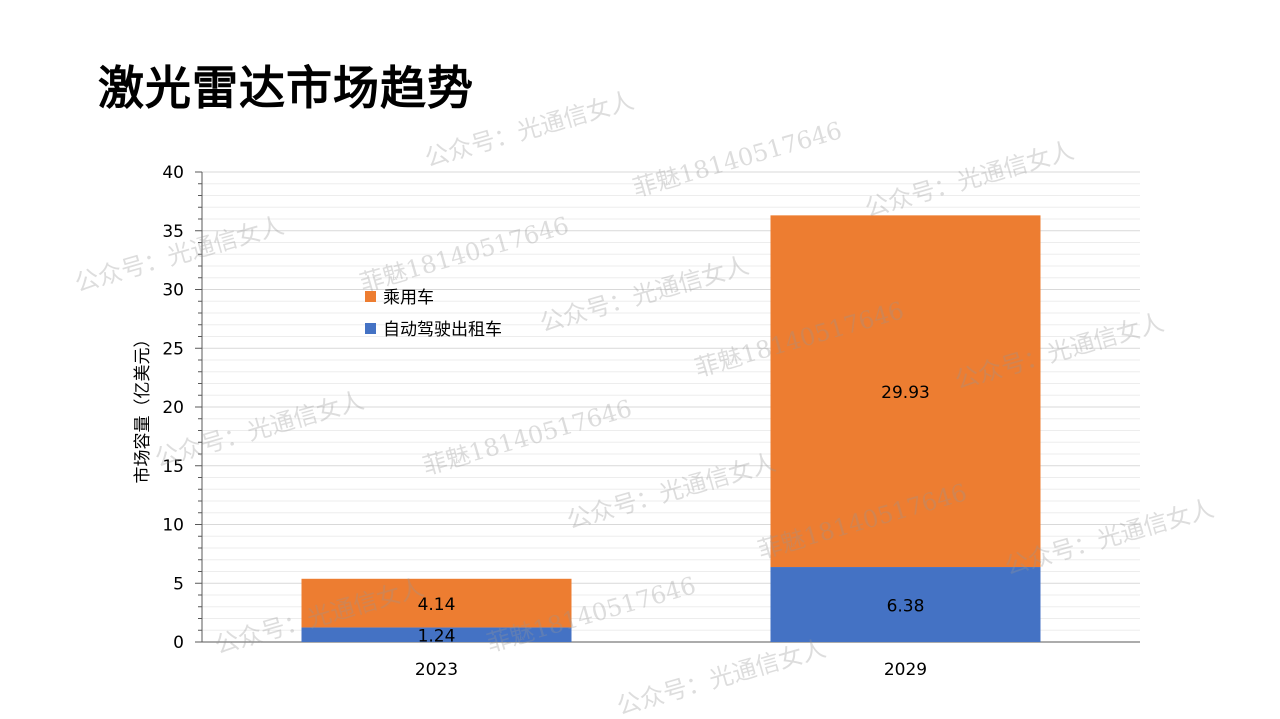 Image resolution: width=1280 pixels, height=719 pixels. Describe the element at coordinates (143, 407) in the screenshot. I see `y-axis-title: 市场容量（亿美元）` at that location.